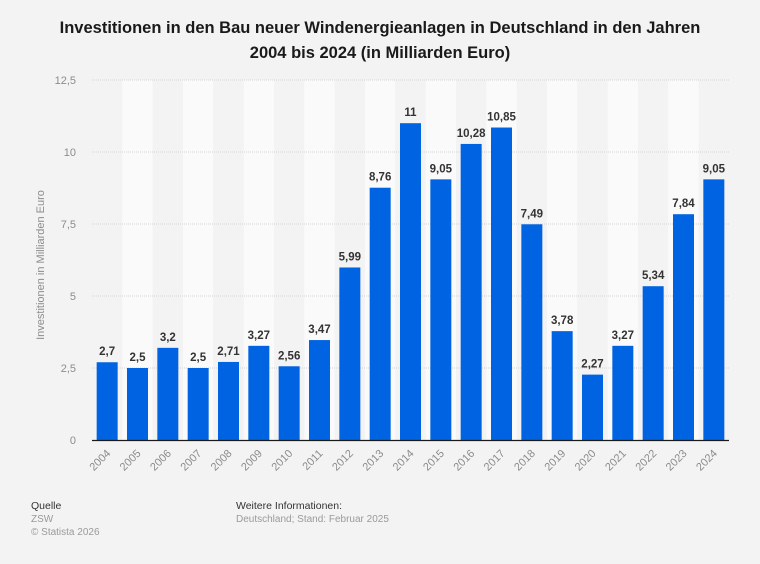  I want to click on y-tick-label: 0, so click(73, 441).